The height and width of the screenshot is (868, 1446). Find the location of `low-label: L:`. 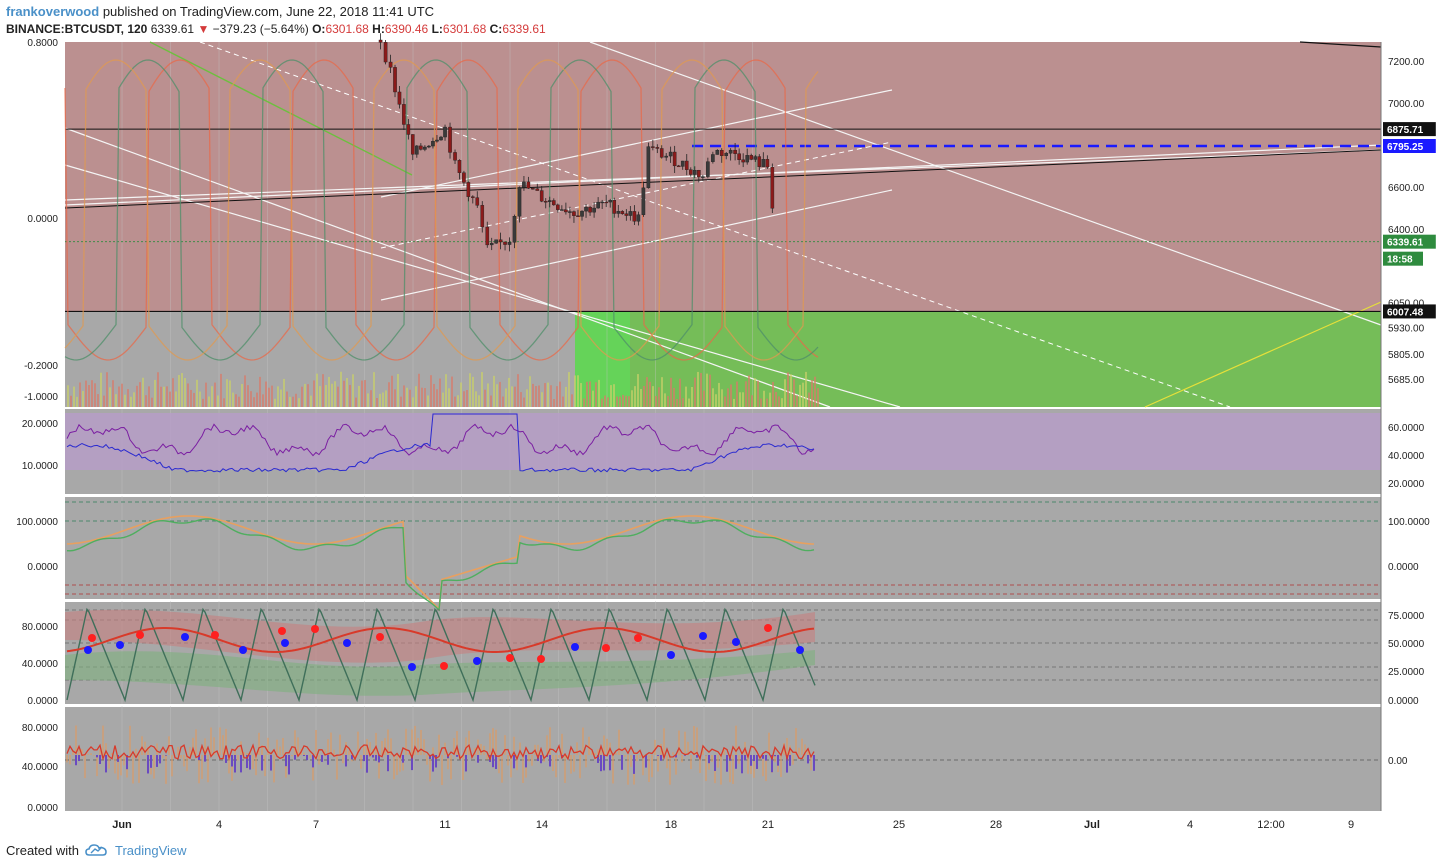

low-label: L: is located at coordinates (437, 29).